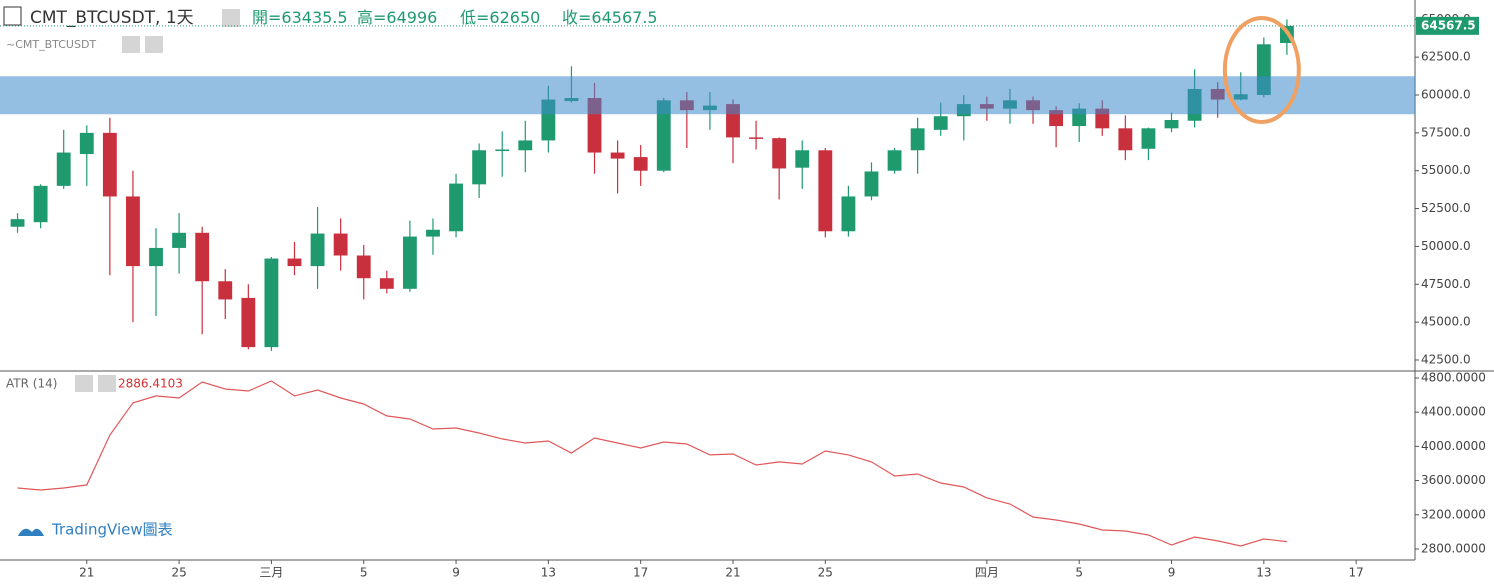 This screenshot has height=584, width=1494. I want to click on y-tick-label: 60000.0, so click(1446, 95).